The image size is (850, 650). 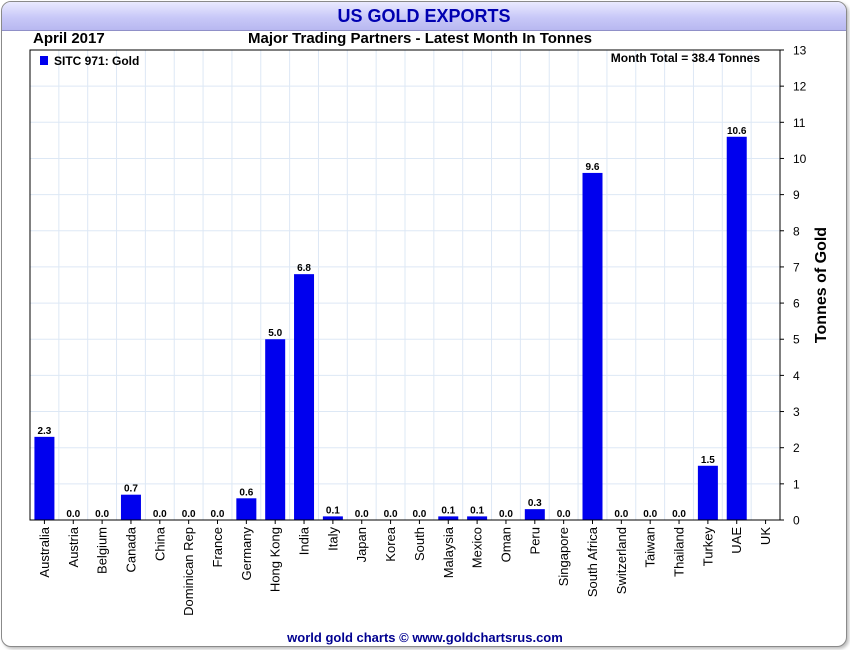 I want to click on x-tick-label: Oman, so click(x=505, y=544).